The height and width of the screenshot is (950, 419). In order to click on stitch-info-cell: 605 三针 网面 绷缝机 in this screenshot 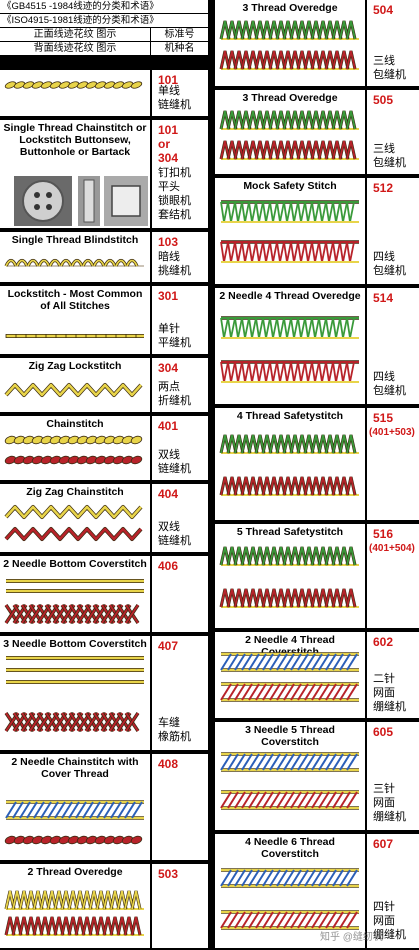, I will do `click(393, 776)`.